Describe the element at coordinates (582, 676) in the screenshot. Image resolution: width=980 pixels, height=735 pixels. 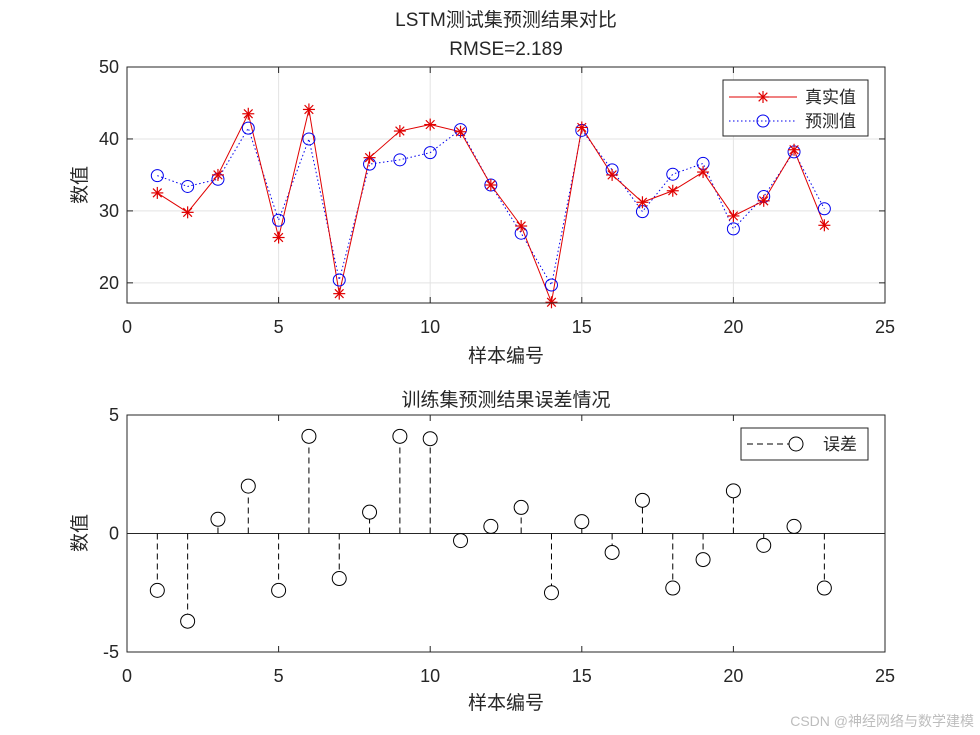
I see `chart2-xtick-label: 15` at that location.